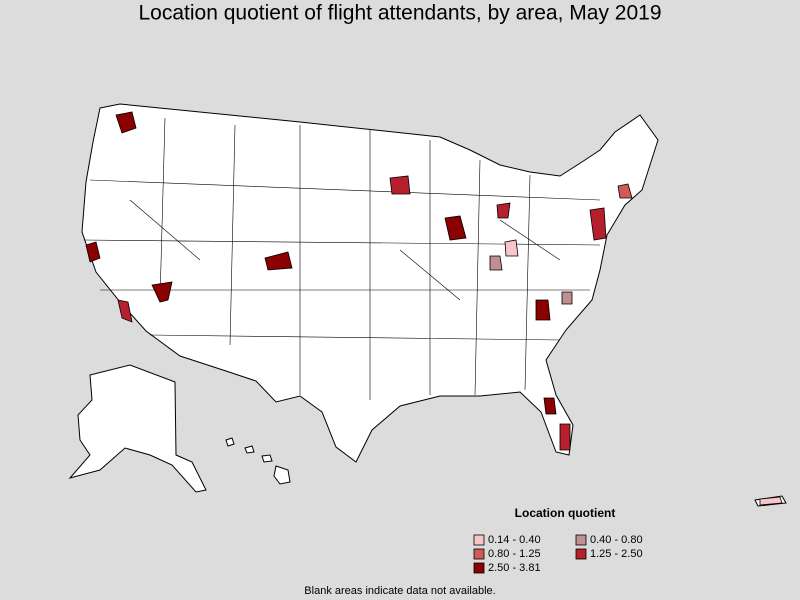  Describe the element at coordinates (616, 554) in the screenshot. I see `legend-label: 1.25 - 2.50` at that location.